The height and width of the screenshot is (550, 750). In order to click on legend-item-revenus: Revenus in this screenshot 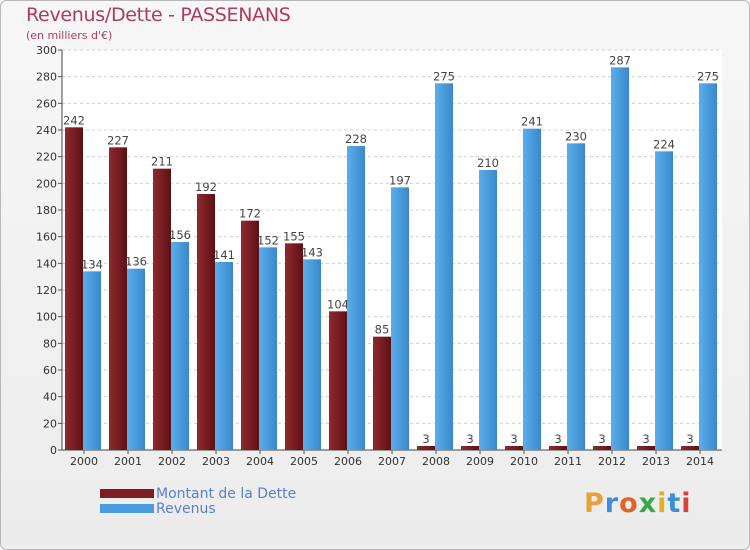, I will do `click(220, 509)`.